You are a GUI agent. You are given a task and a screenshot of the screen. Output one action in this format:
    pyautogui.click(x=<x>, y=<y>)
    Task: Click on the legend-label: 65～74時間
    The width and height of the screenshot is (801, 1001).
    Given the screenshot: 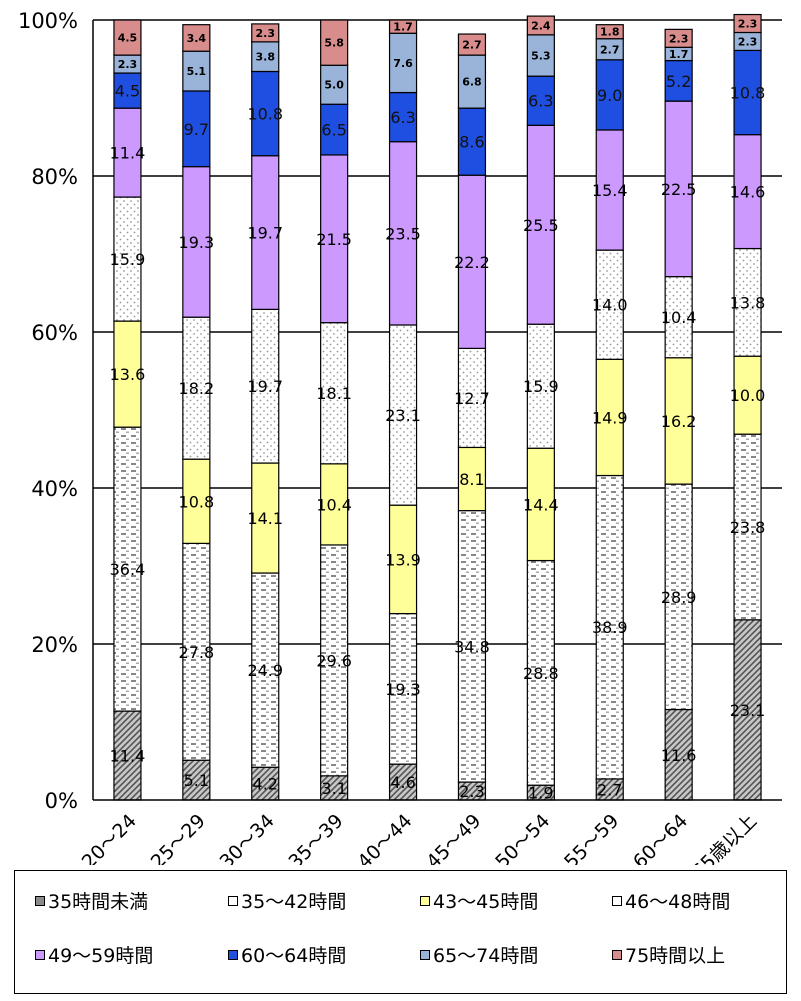 What is the action you would take?
    pyautogui.click(x=486, y=956)
    